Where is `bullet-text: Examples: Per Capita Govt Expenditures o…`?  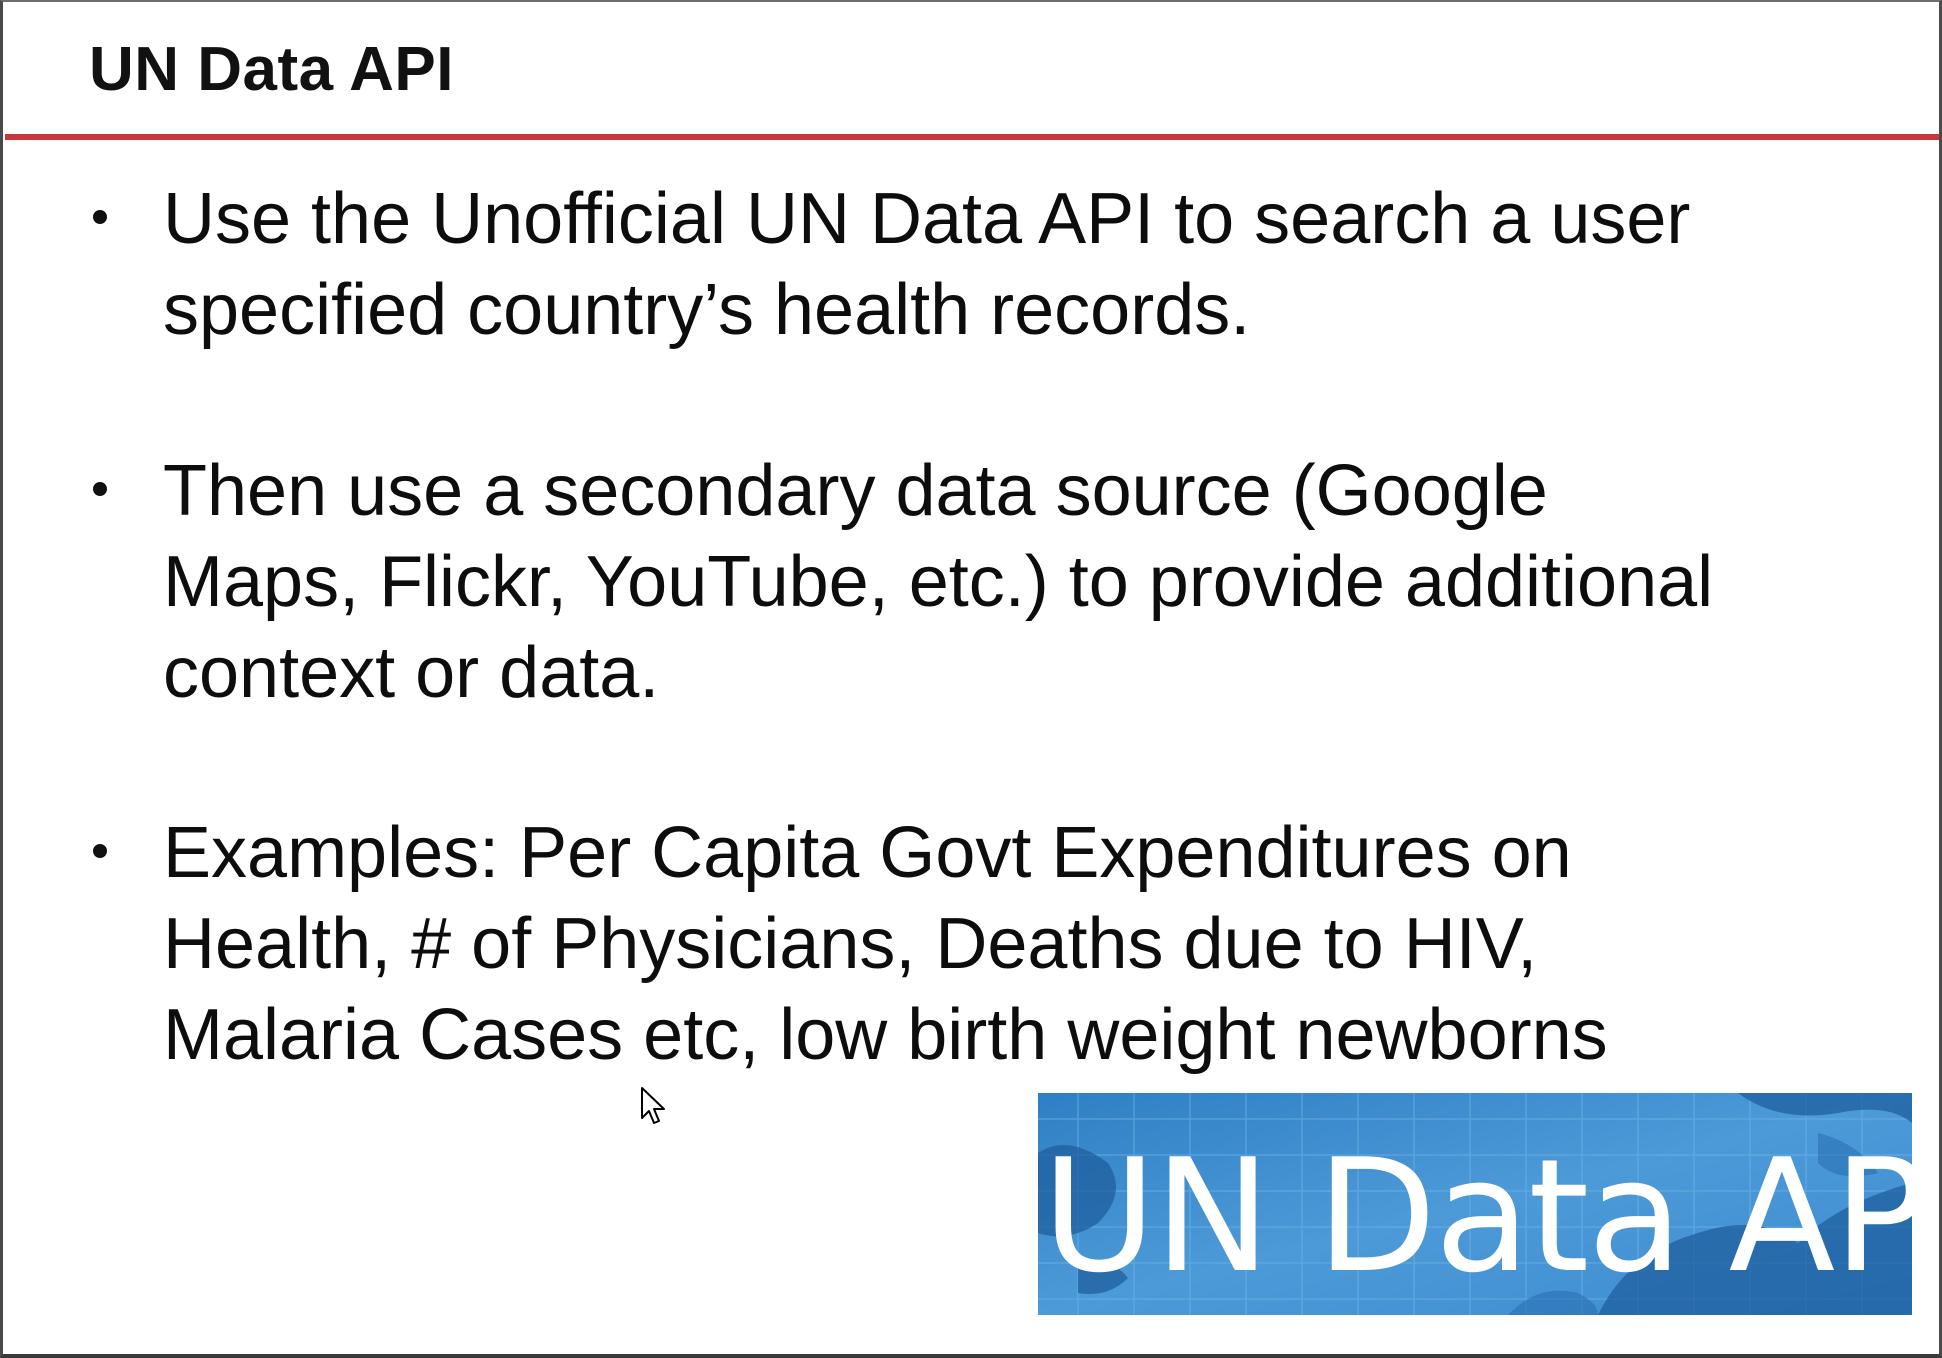
bullet-text: Examples: Per Capita Govt Expenditures o… is located at coordinates (885, 944).